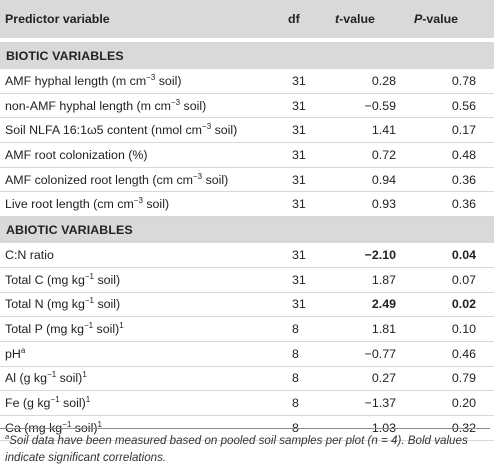 The width and height of the screenshot is (494, 473). I want to click on header-df: df, so click(294, 19).